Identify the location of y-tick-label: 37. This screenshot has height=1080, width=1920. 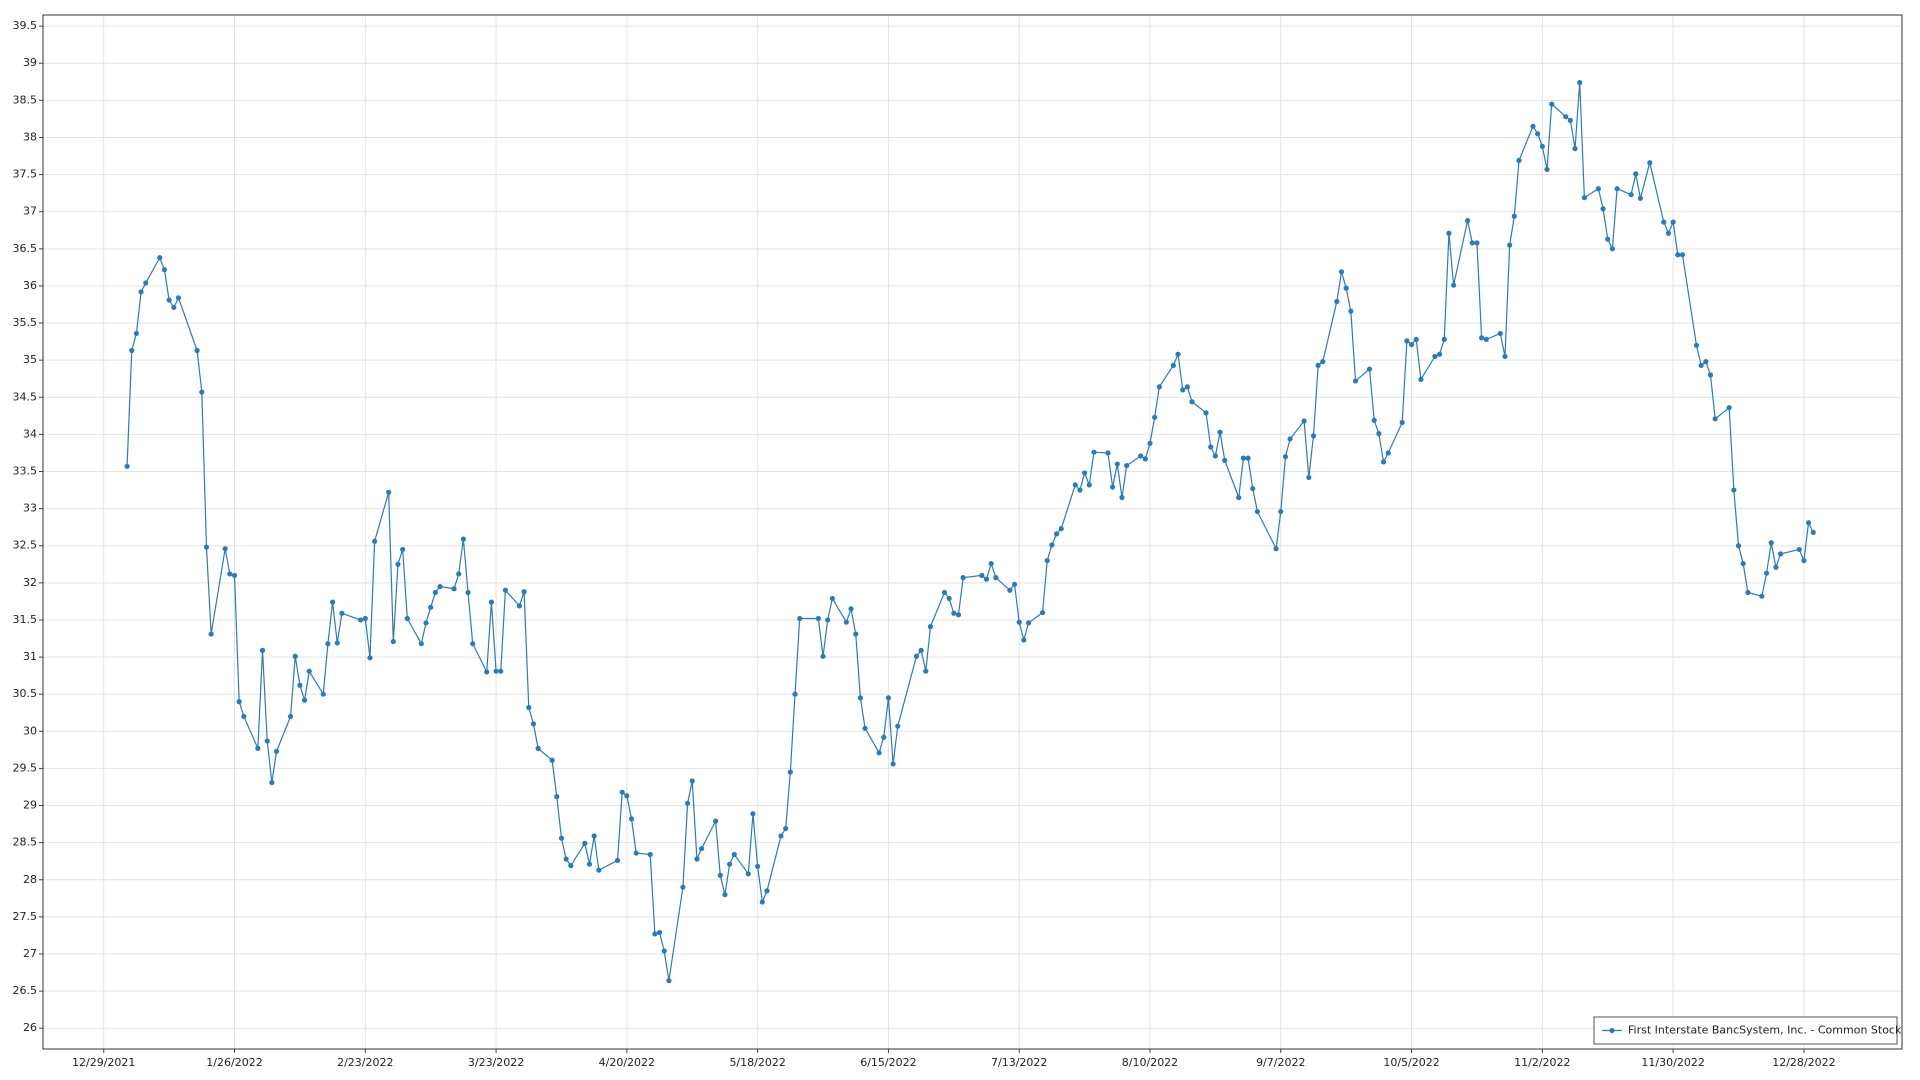
(30, 211).